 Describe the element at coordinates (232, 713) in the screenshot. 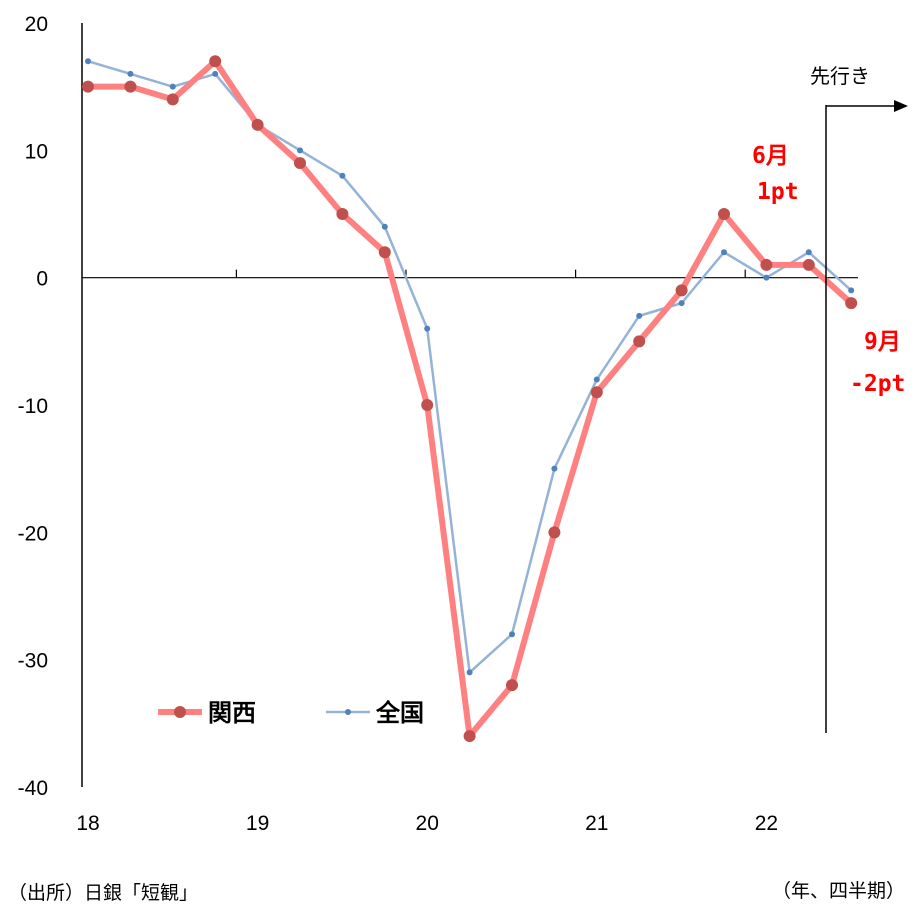

I see `legend-label-kansai: 関西` at that location.